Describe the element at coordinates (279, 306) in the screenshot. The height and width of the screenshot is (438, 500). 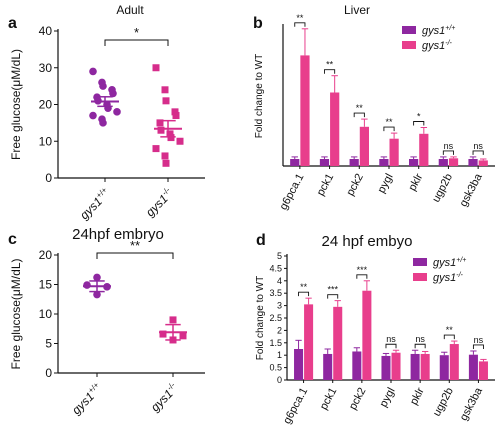
I see `y-tick-label-d: 3` at that location.